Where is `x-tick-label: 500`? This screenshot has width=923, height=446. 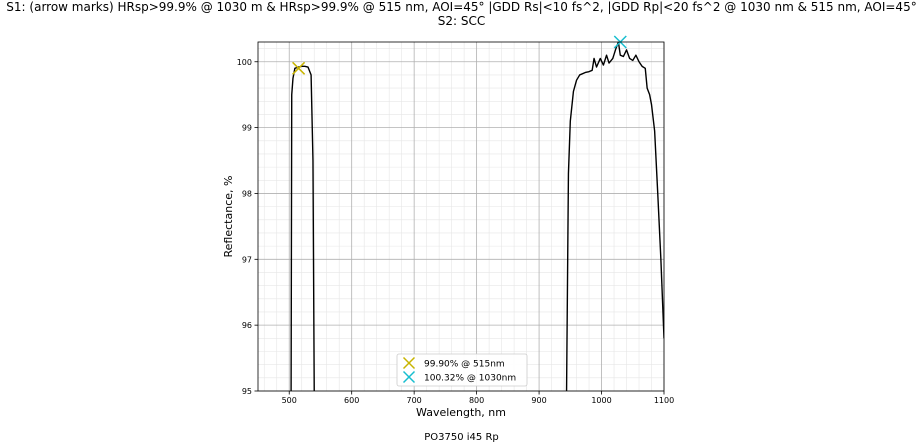 x-tick-label: 500 is located at coordinates (289, 400).